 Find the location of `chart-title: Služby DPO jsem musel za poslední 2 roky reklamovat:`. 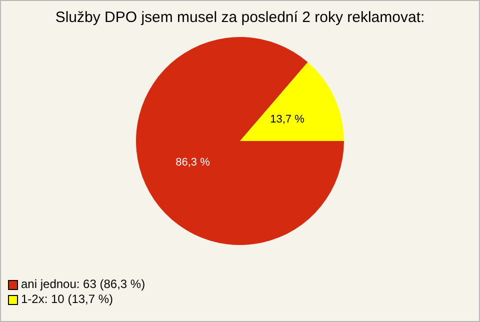

chart-title: Služby DPO jsem musel za poslední 2 roky reklamovat: is located at coordinates (240, 17).